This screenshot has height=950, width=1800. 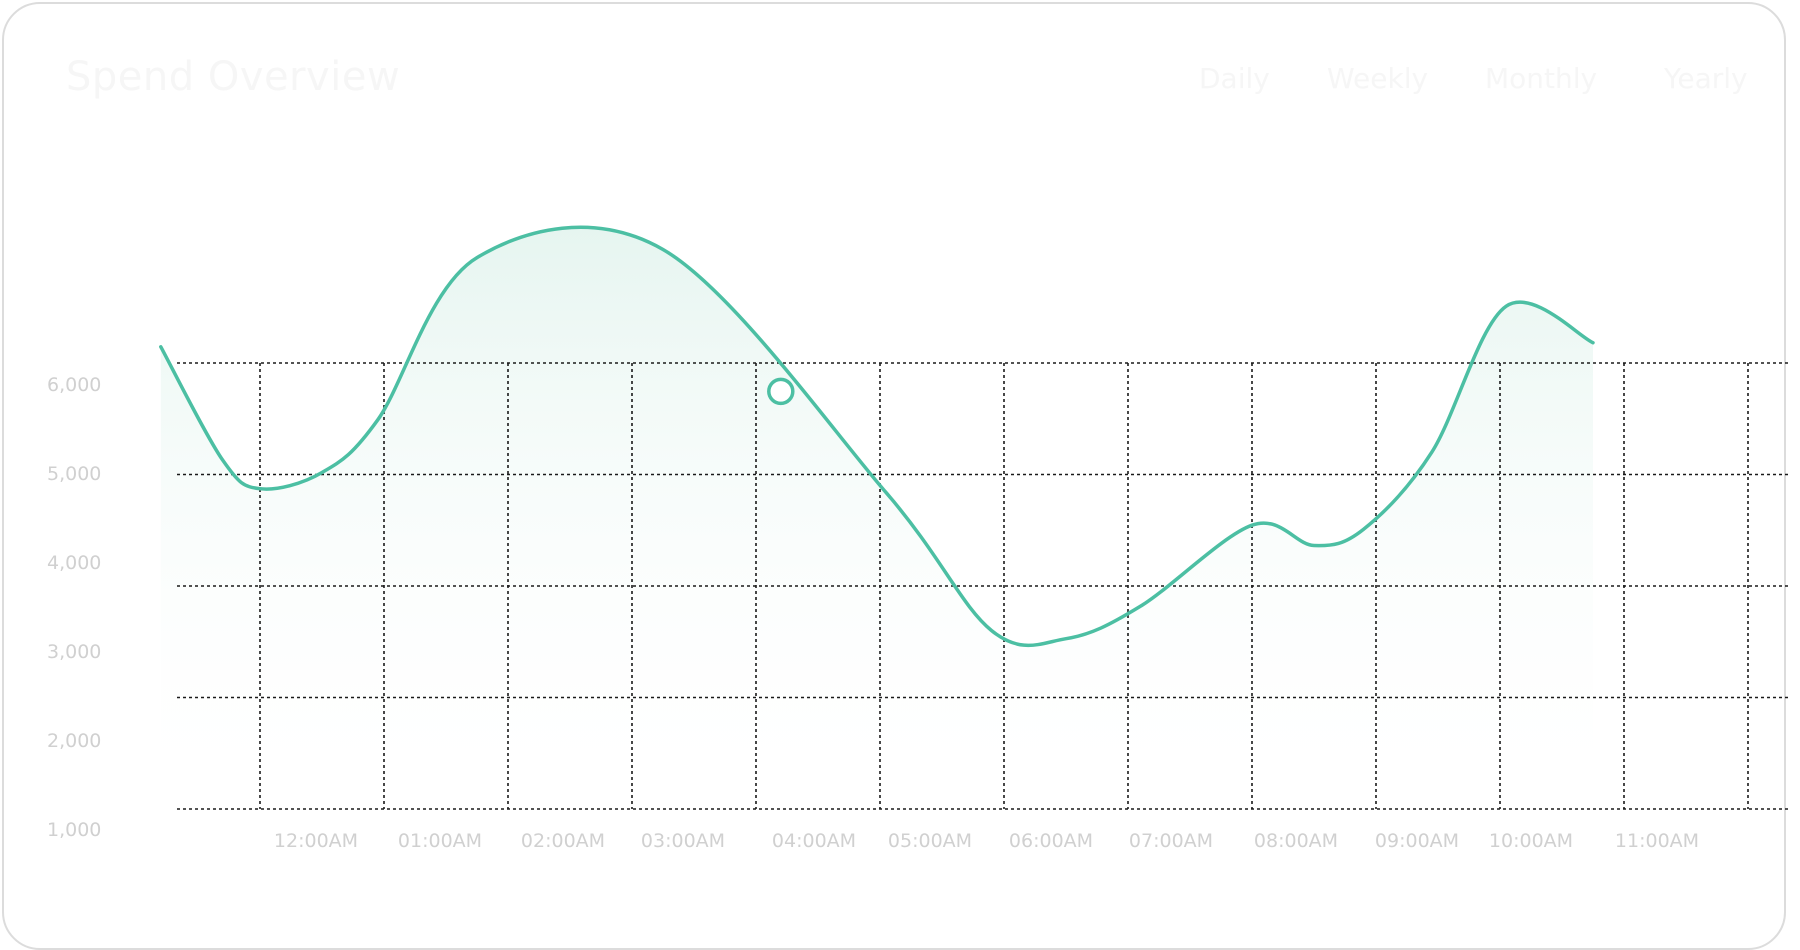 I want to click on x-tick-label: 11:00AM, so click(x=1657, y=841).